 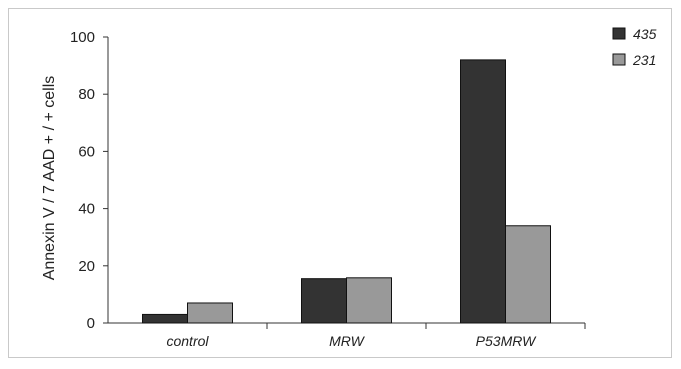 I want to click on x-category-label: MRW, so click(x=347, y=341).